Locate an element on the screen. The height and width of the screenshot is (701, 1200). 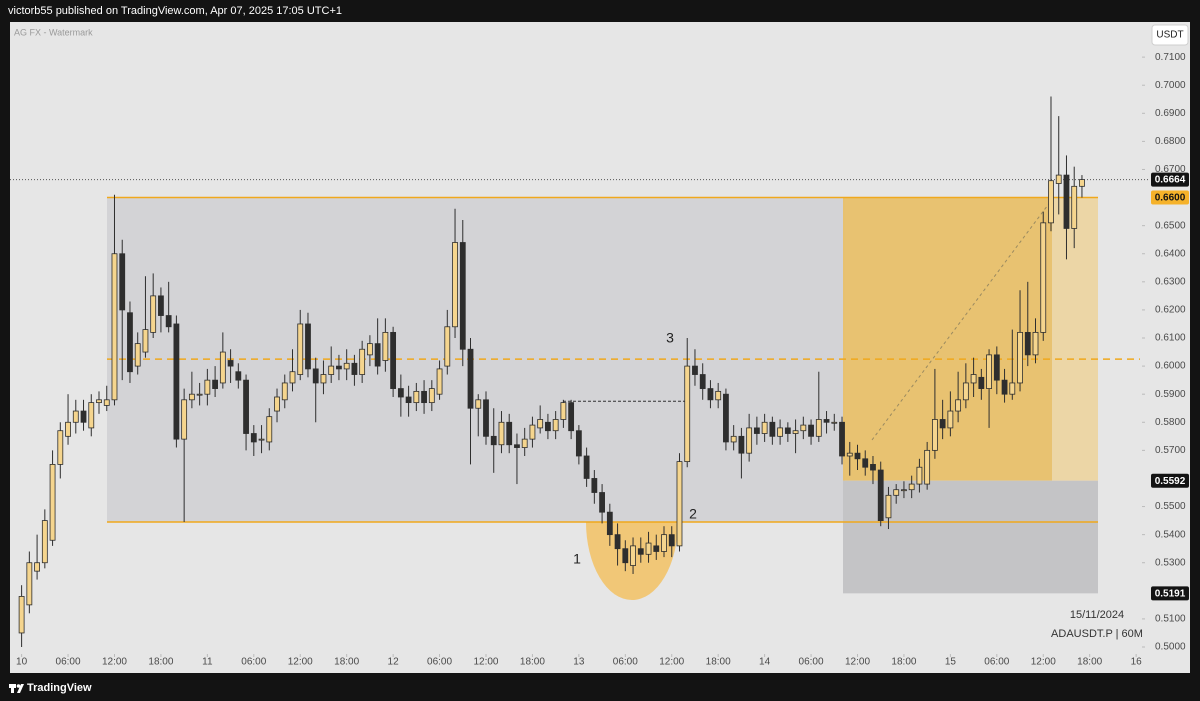
price-label: 0.6664 is located at coordinates (1170, 180).